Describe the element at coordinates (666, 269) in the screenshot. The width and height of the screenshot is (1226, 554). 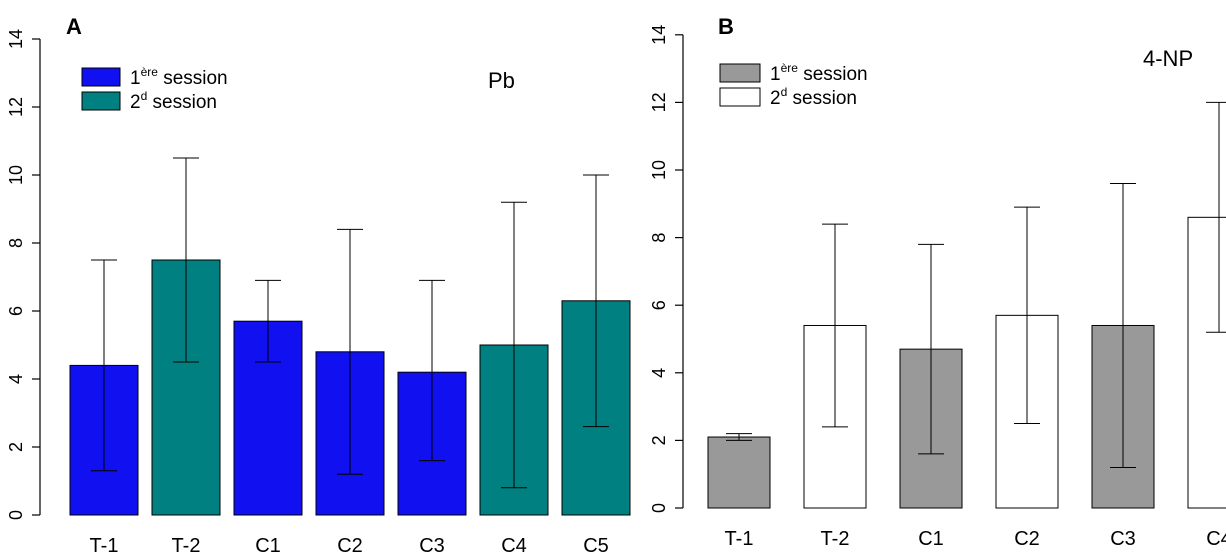
I see `y-axis-b: 0 2 4 6 8 10 12 14` at that location.